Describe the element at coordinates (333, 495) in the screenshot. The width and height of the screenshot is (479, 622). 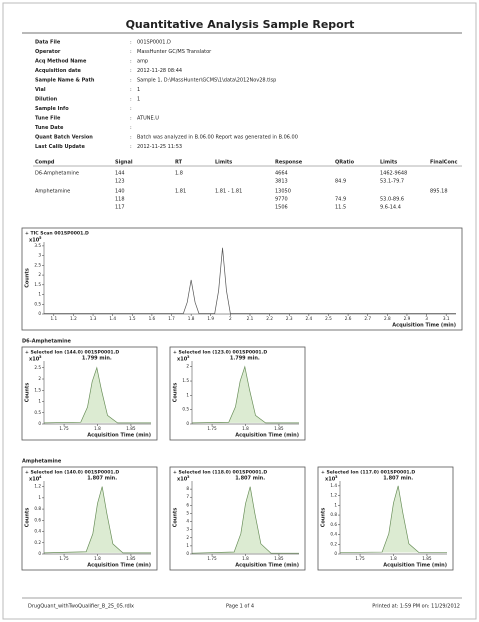
I see `y-tick-label: 1.2` at that location.